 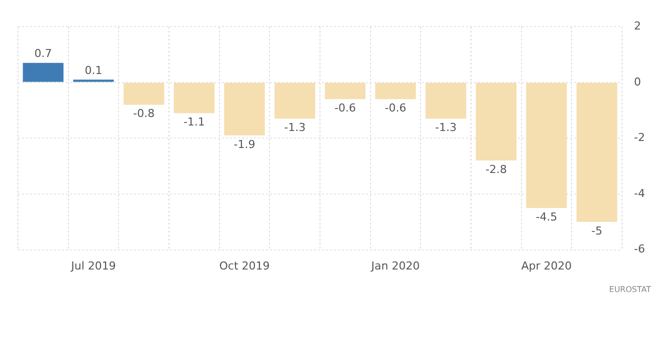 What do you see at coordinates (596, 231) in the screenshot?
I see `data-label: -5` at bounding box center [596, 231].